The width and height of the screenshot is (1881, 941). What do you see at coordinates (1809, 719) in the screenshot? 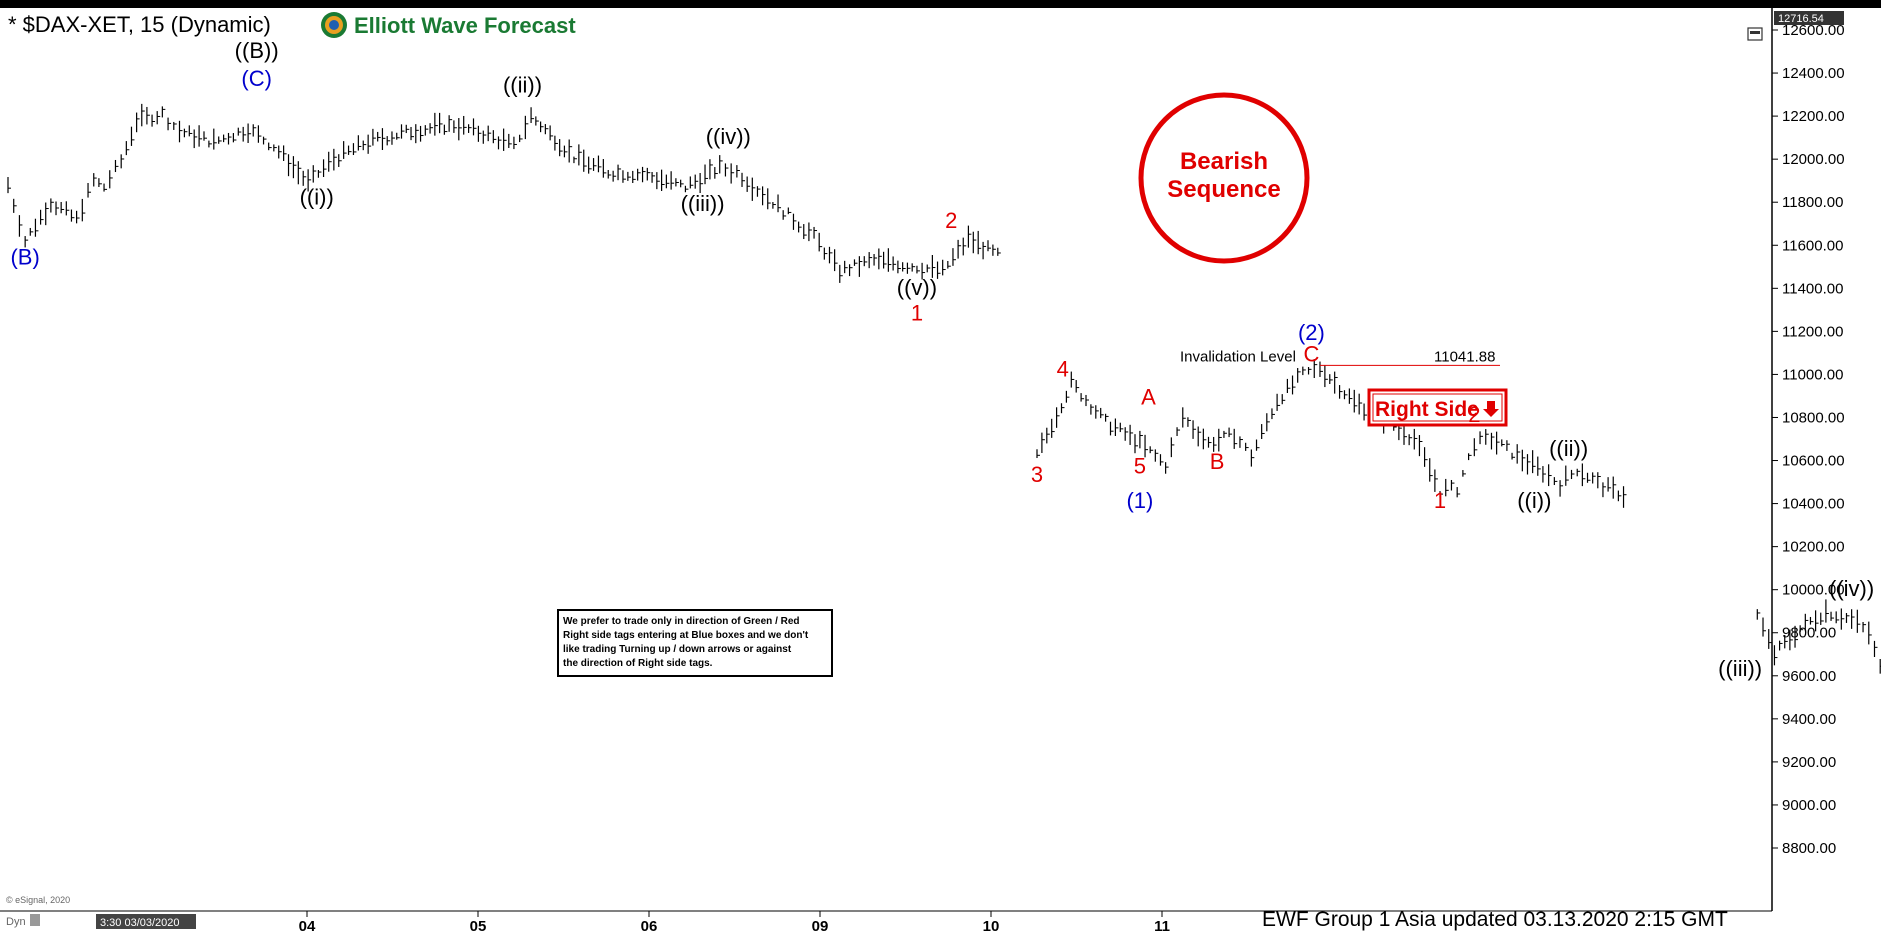
I see `price-tick-label: 9400.00` at bounding box center [1809, 719].